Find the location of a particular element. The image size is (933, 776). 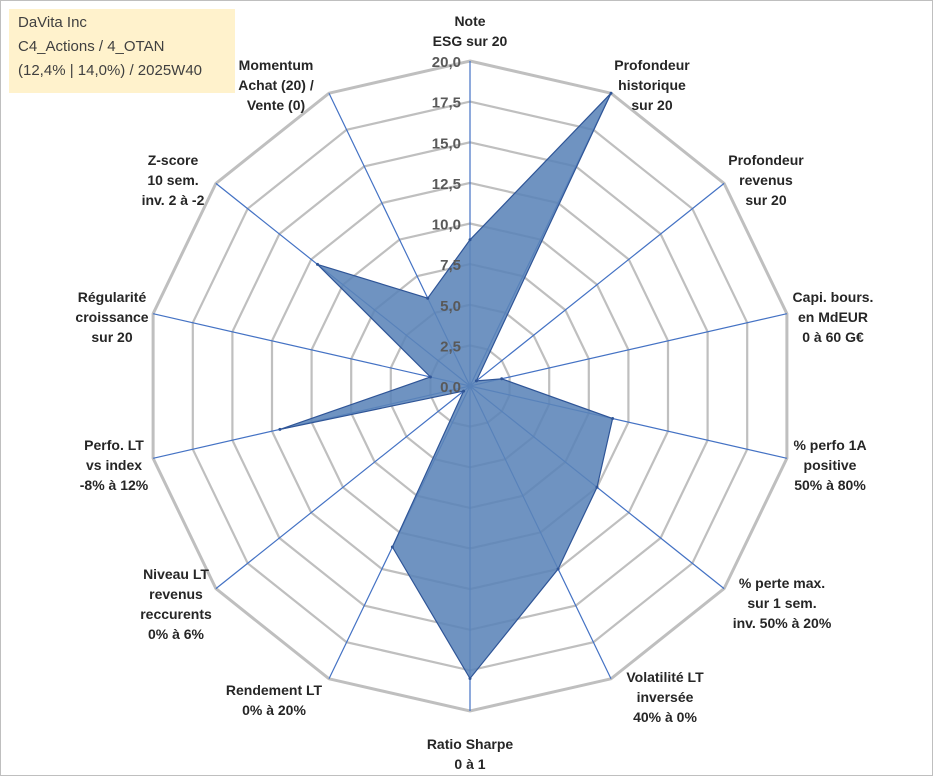

axis-label: Z-score is located at coordinates (173, 160).